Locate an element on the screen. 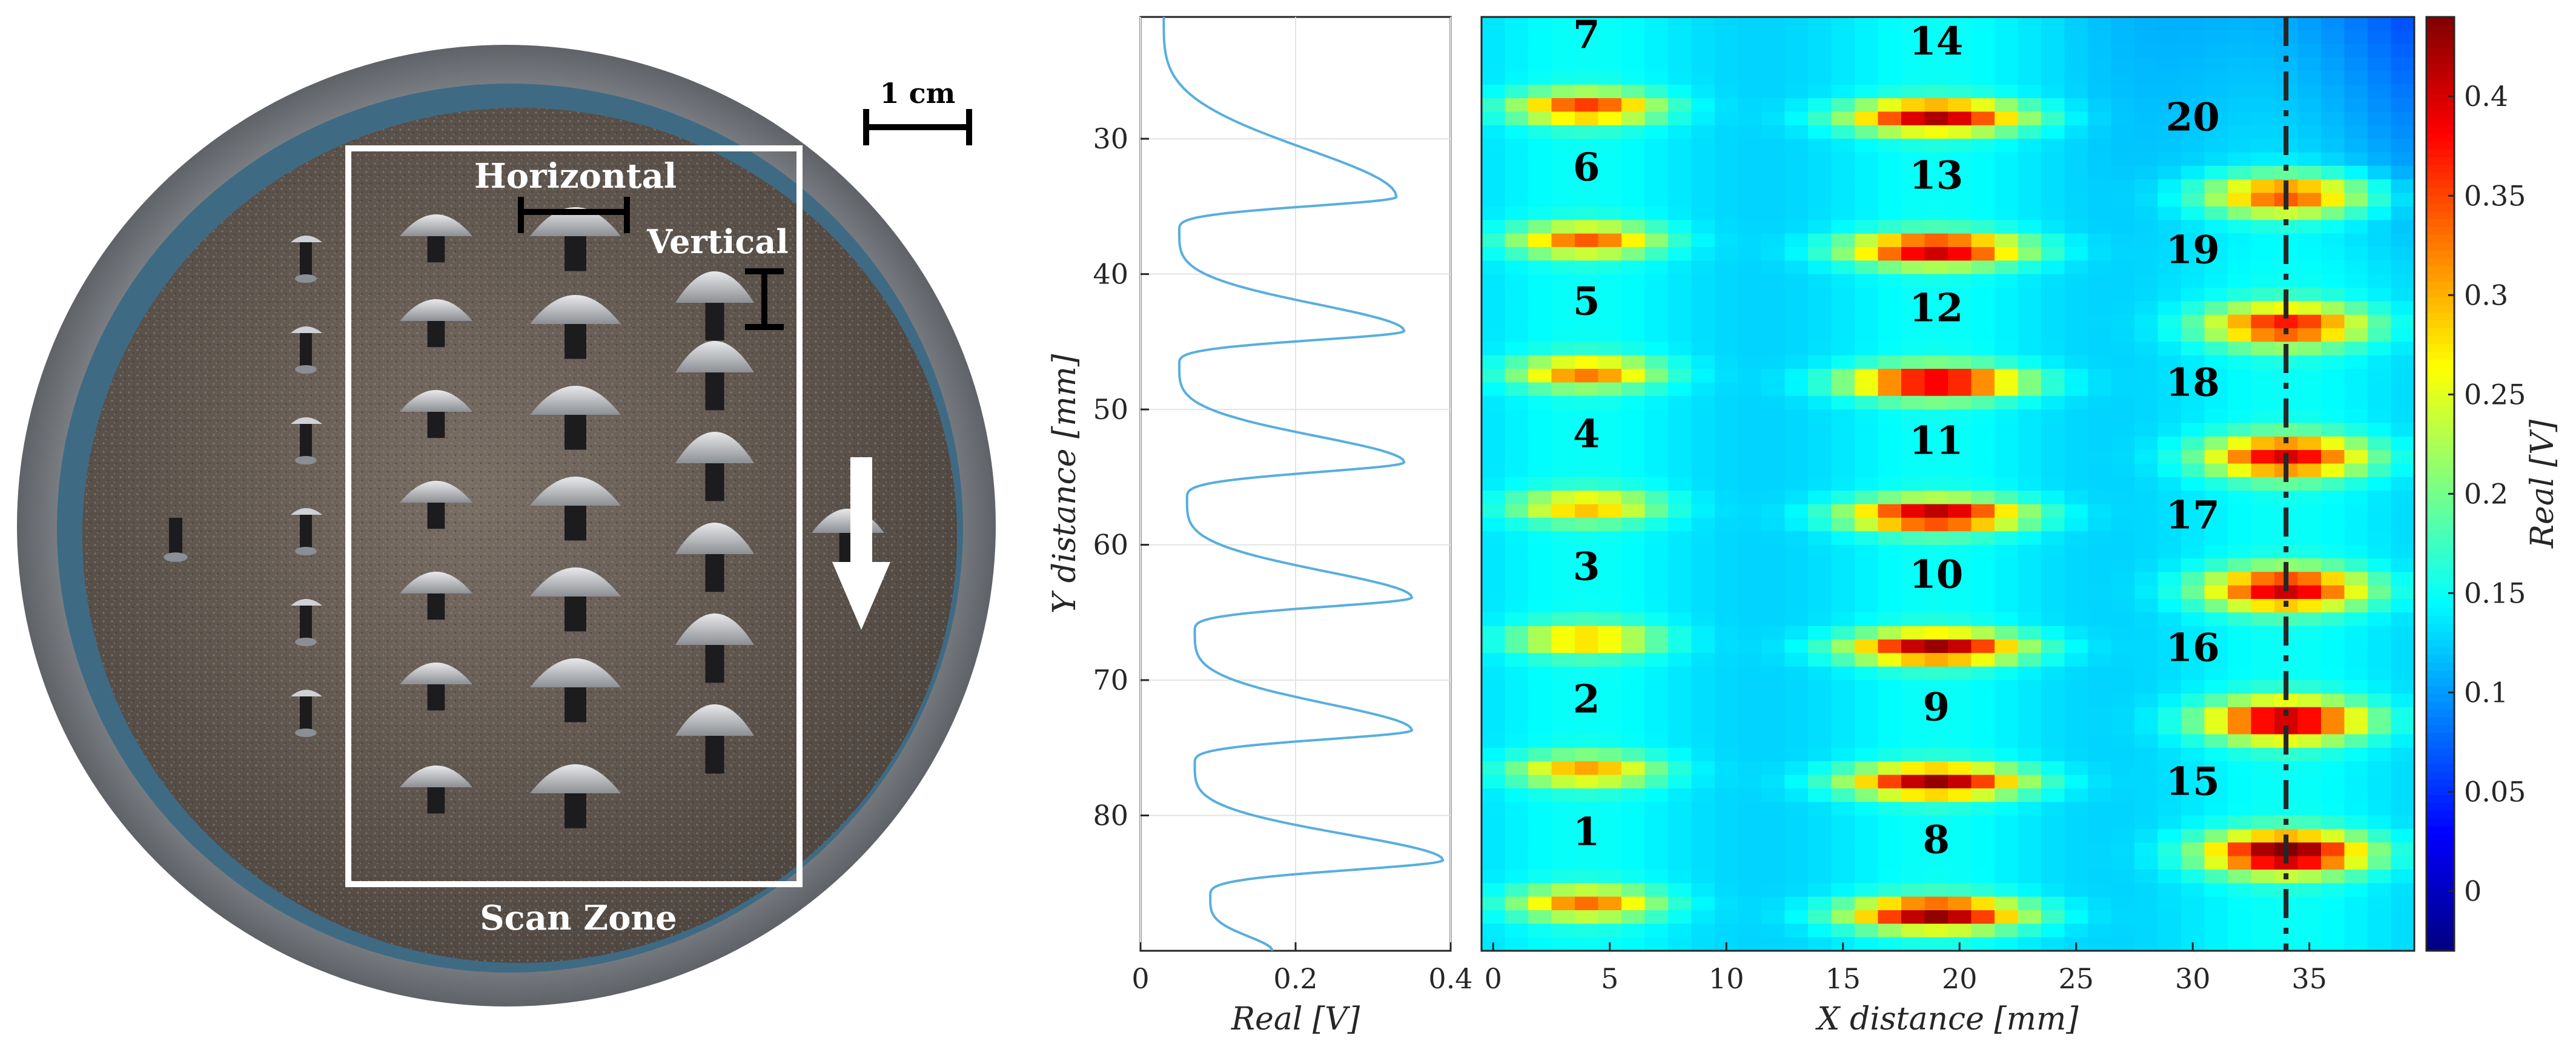  specimen-post-base is located at coordinates (176, 557).